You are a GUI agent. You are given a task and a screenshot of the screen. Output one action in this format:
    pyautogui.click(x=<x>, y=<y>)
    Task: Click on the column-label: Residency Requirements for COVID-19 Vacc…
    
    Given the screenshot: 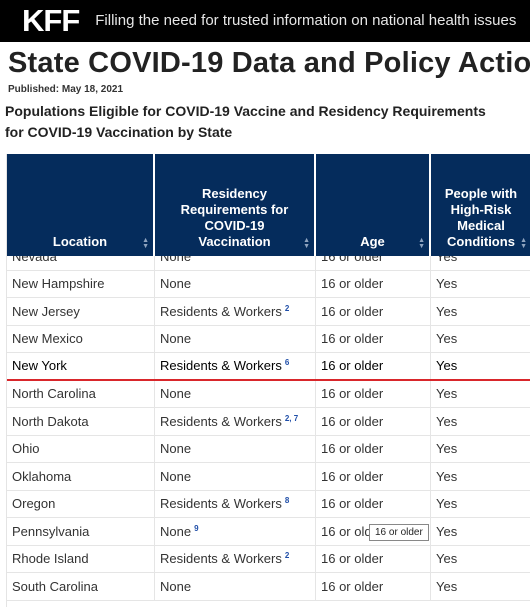 What is the action you would take?
    pyautogui.click(x=234, y=217)
    